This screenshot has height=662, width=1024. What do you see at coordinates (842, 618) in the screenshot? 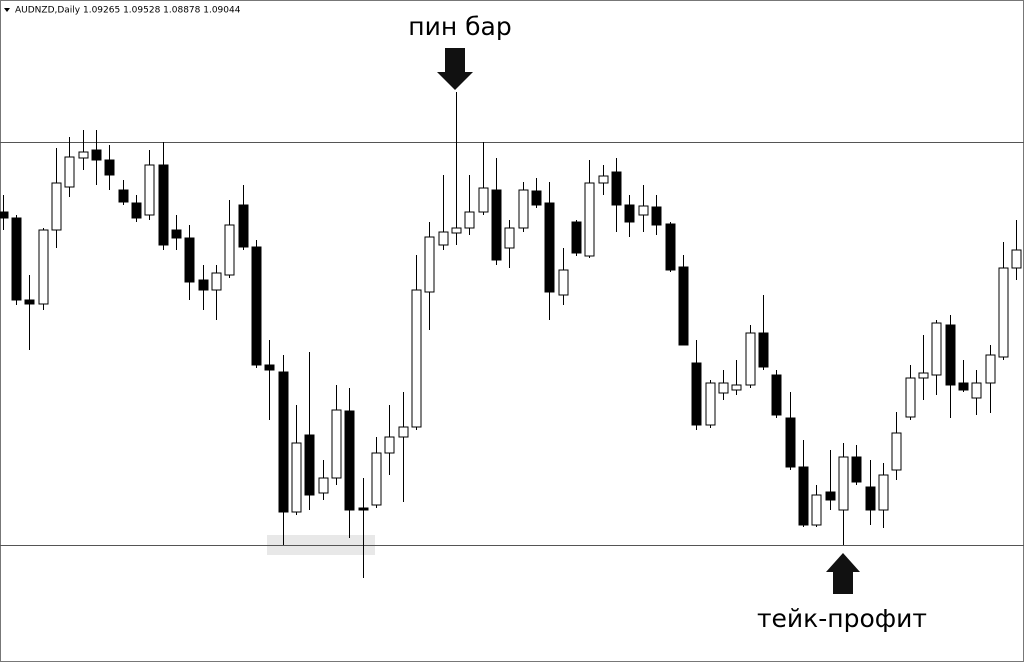
I see `annotation: тейк-профит` at bounding box center [842, 618].